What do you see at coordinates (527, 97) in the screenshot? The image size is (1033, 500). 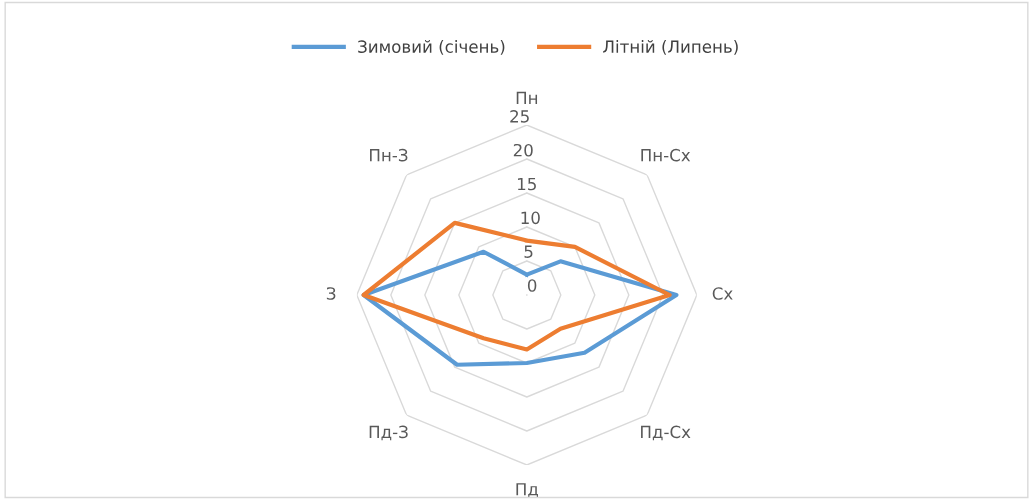 I see `spoke-label: Пн` at bounding box center [527, 97].